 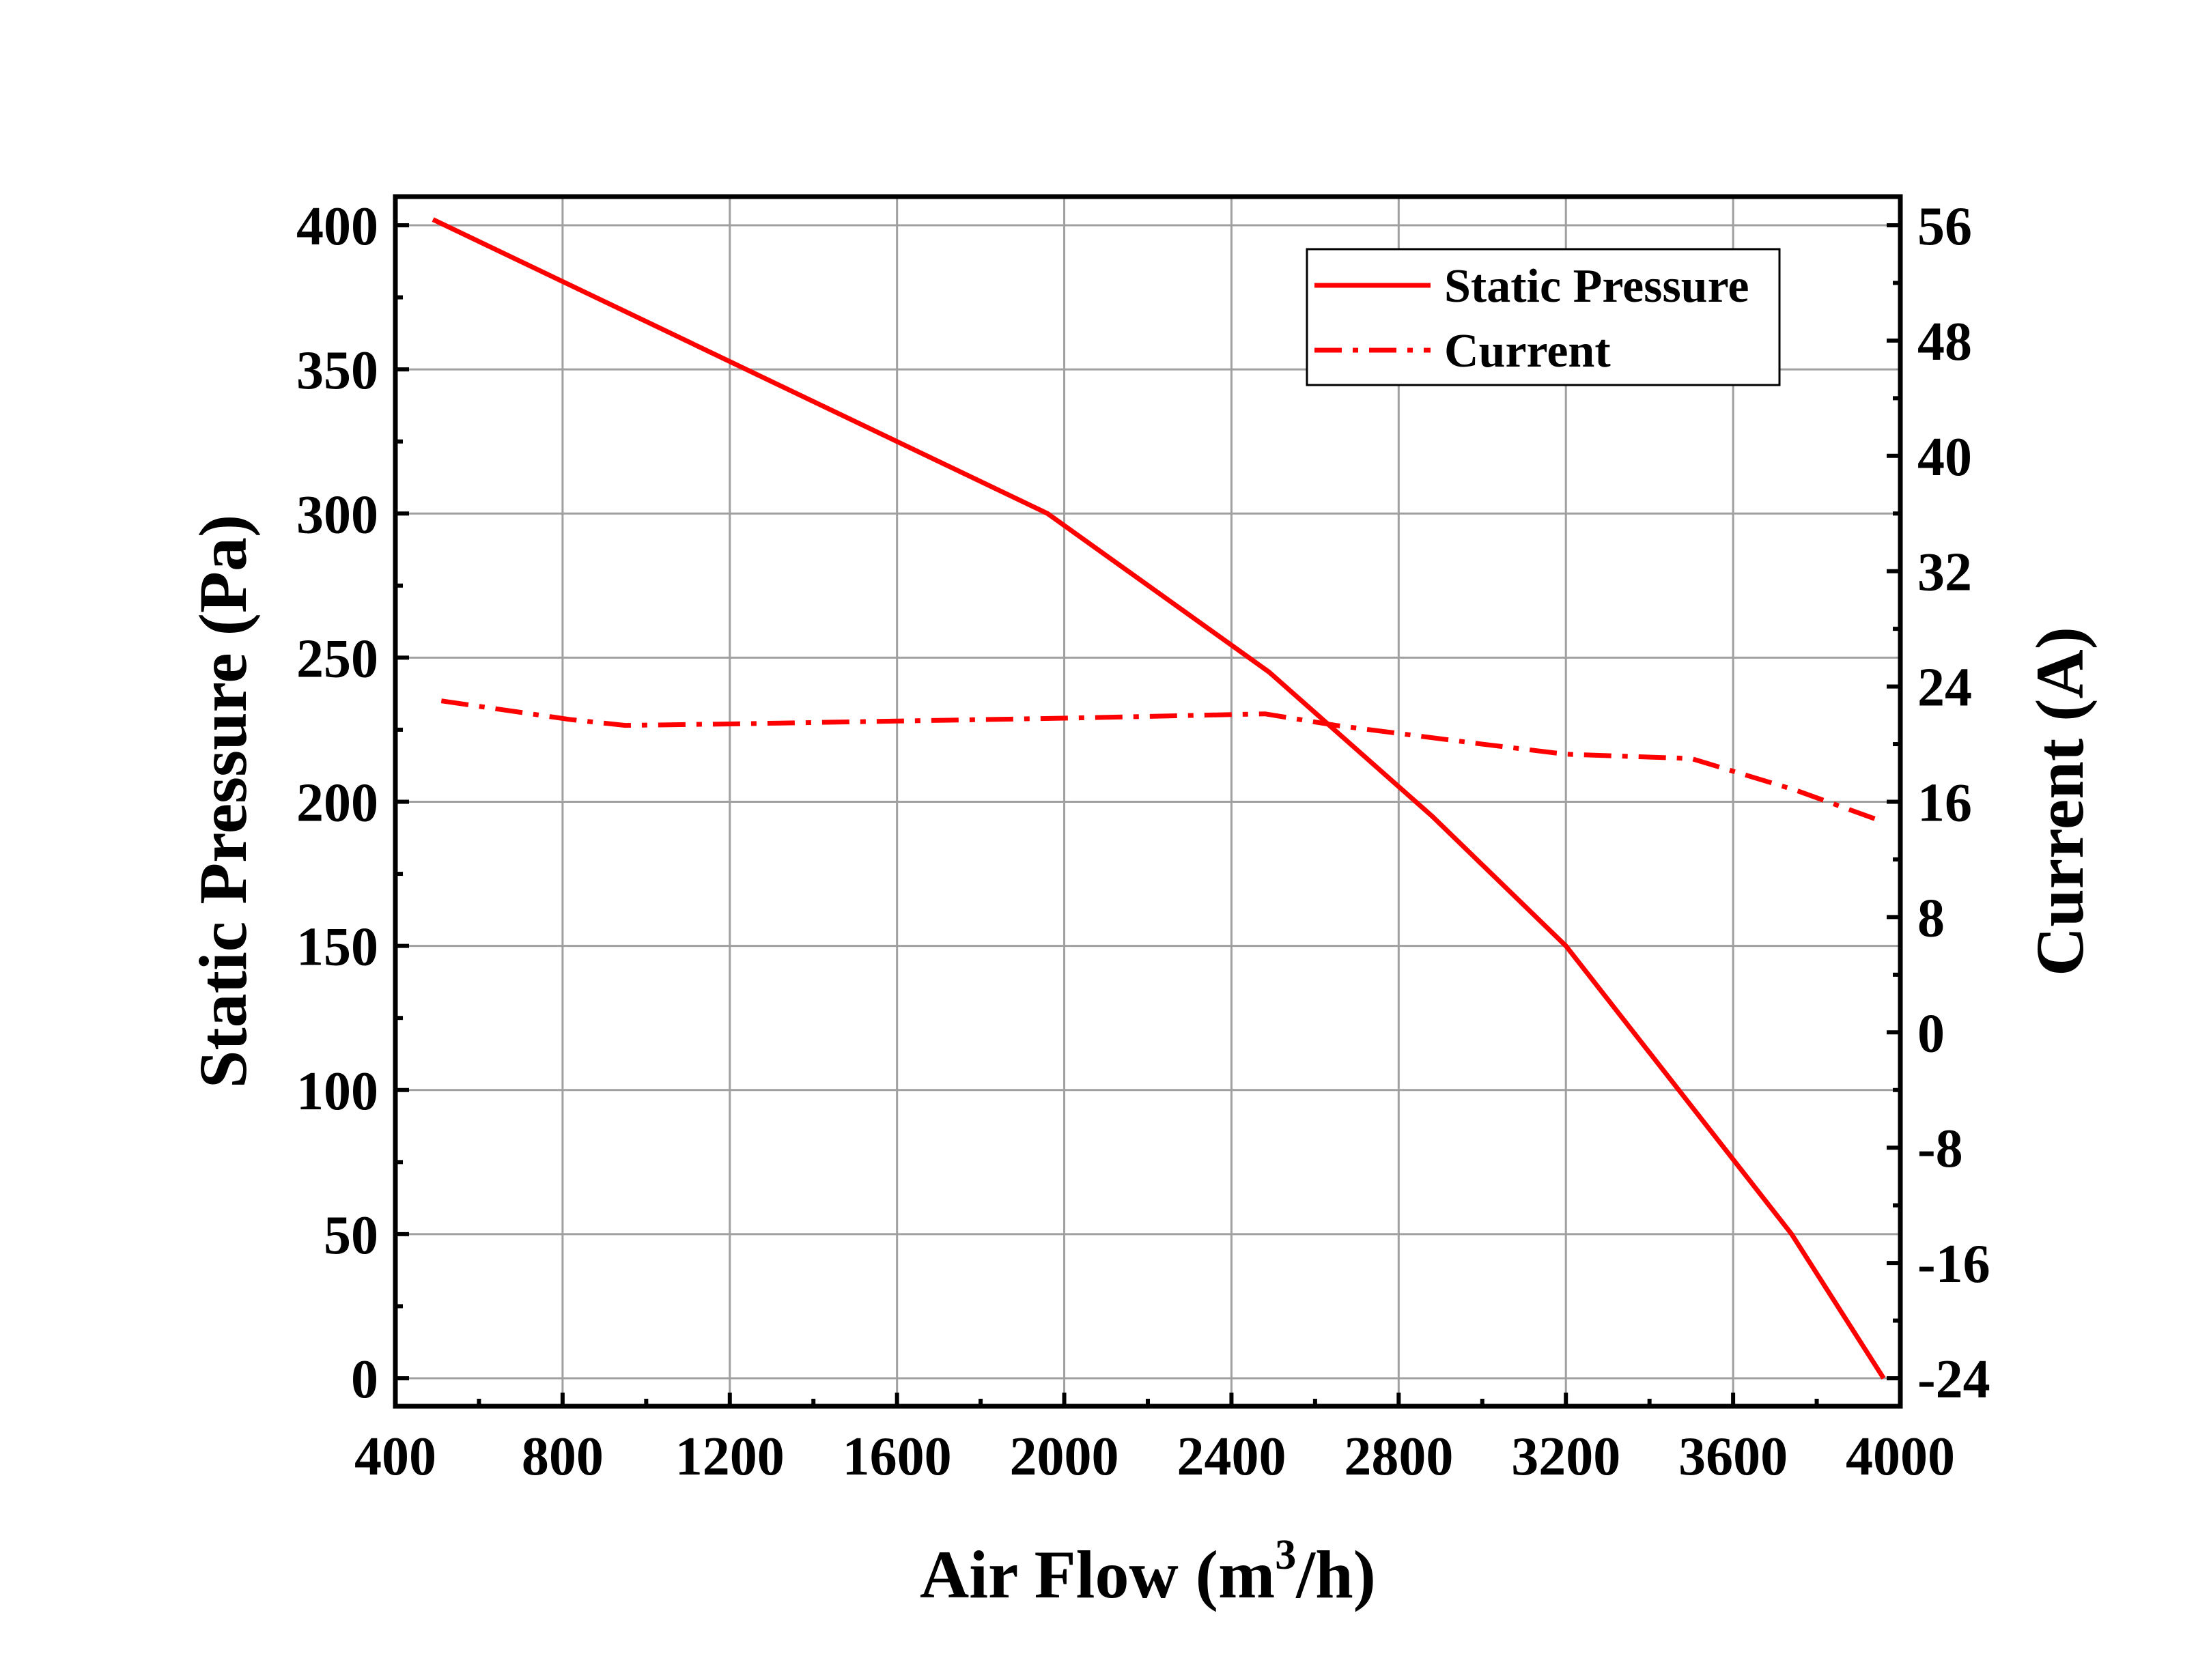 I want to click on y-tick-label: 250, so click(x=337, y=659).